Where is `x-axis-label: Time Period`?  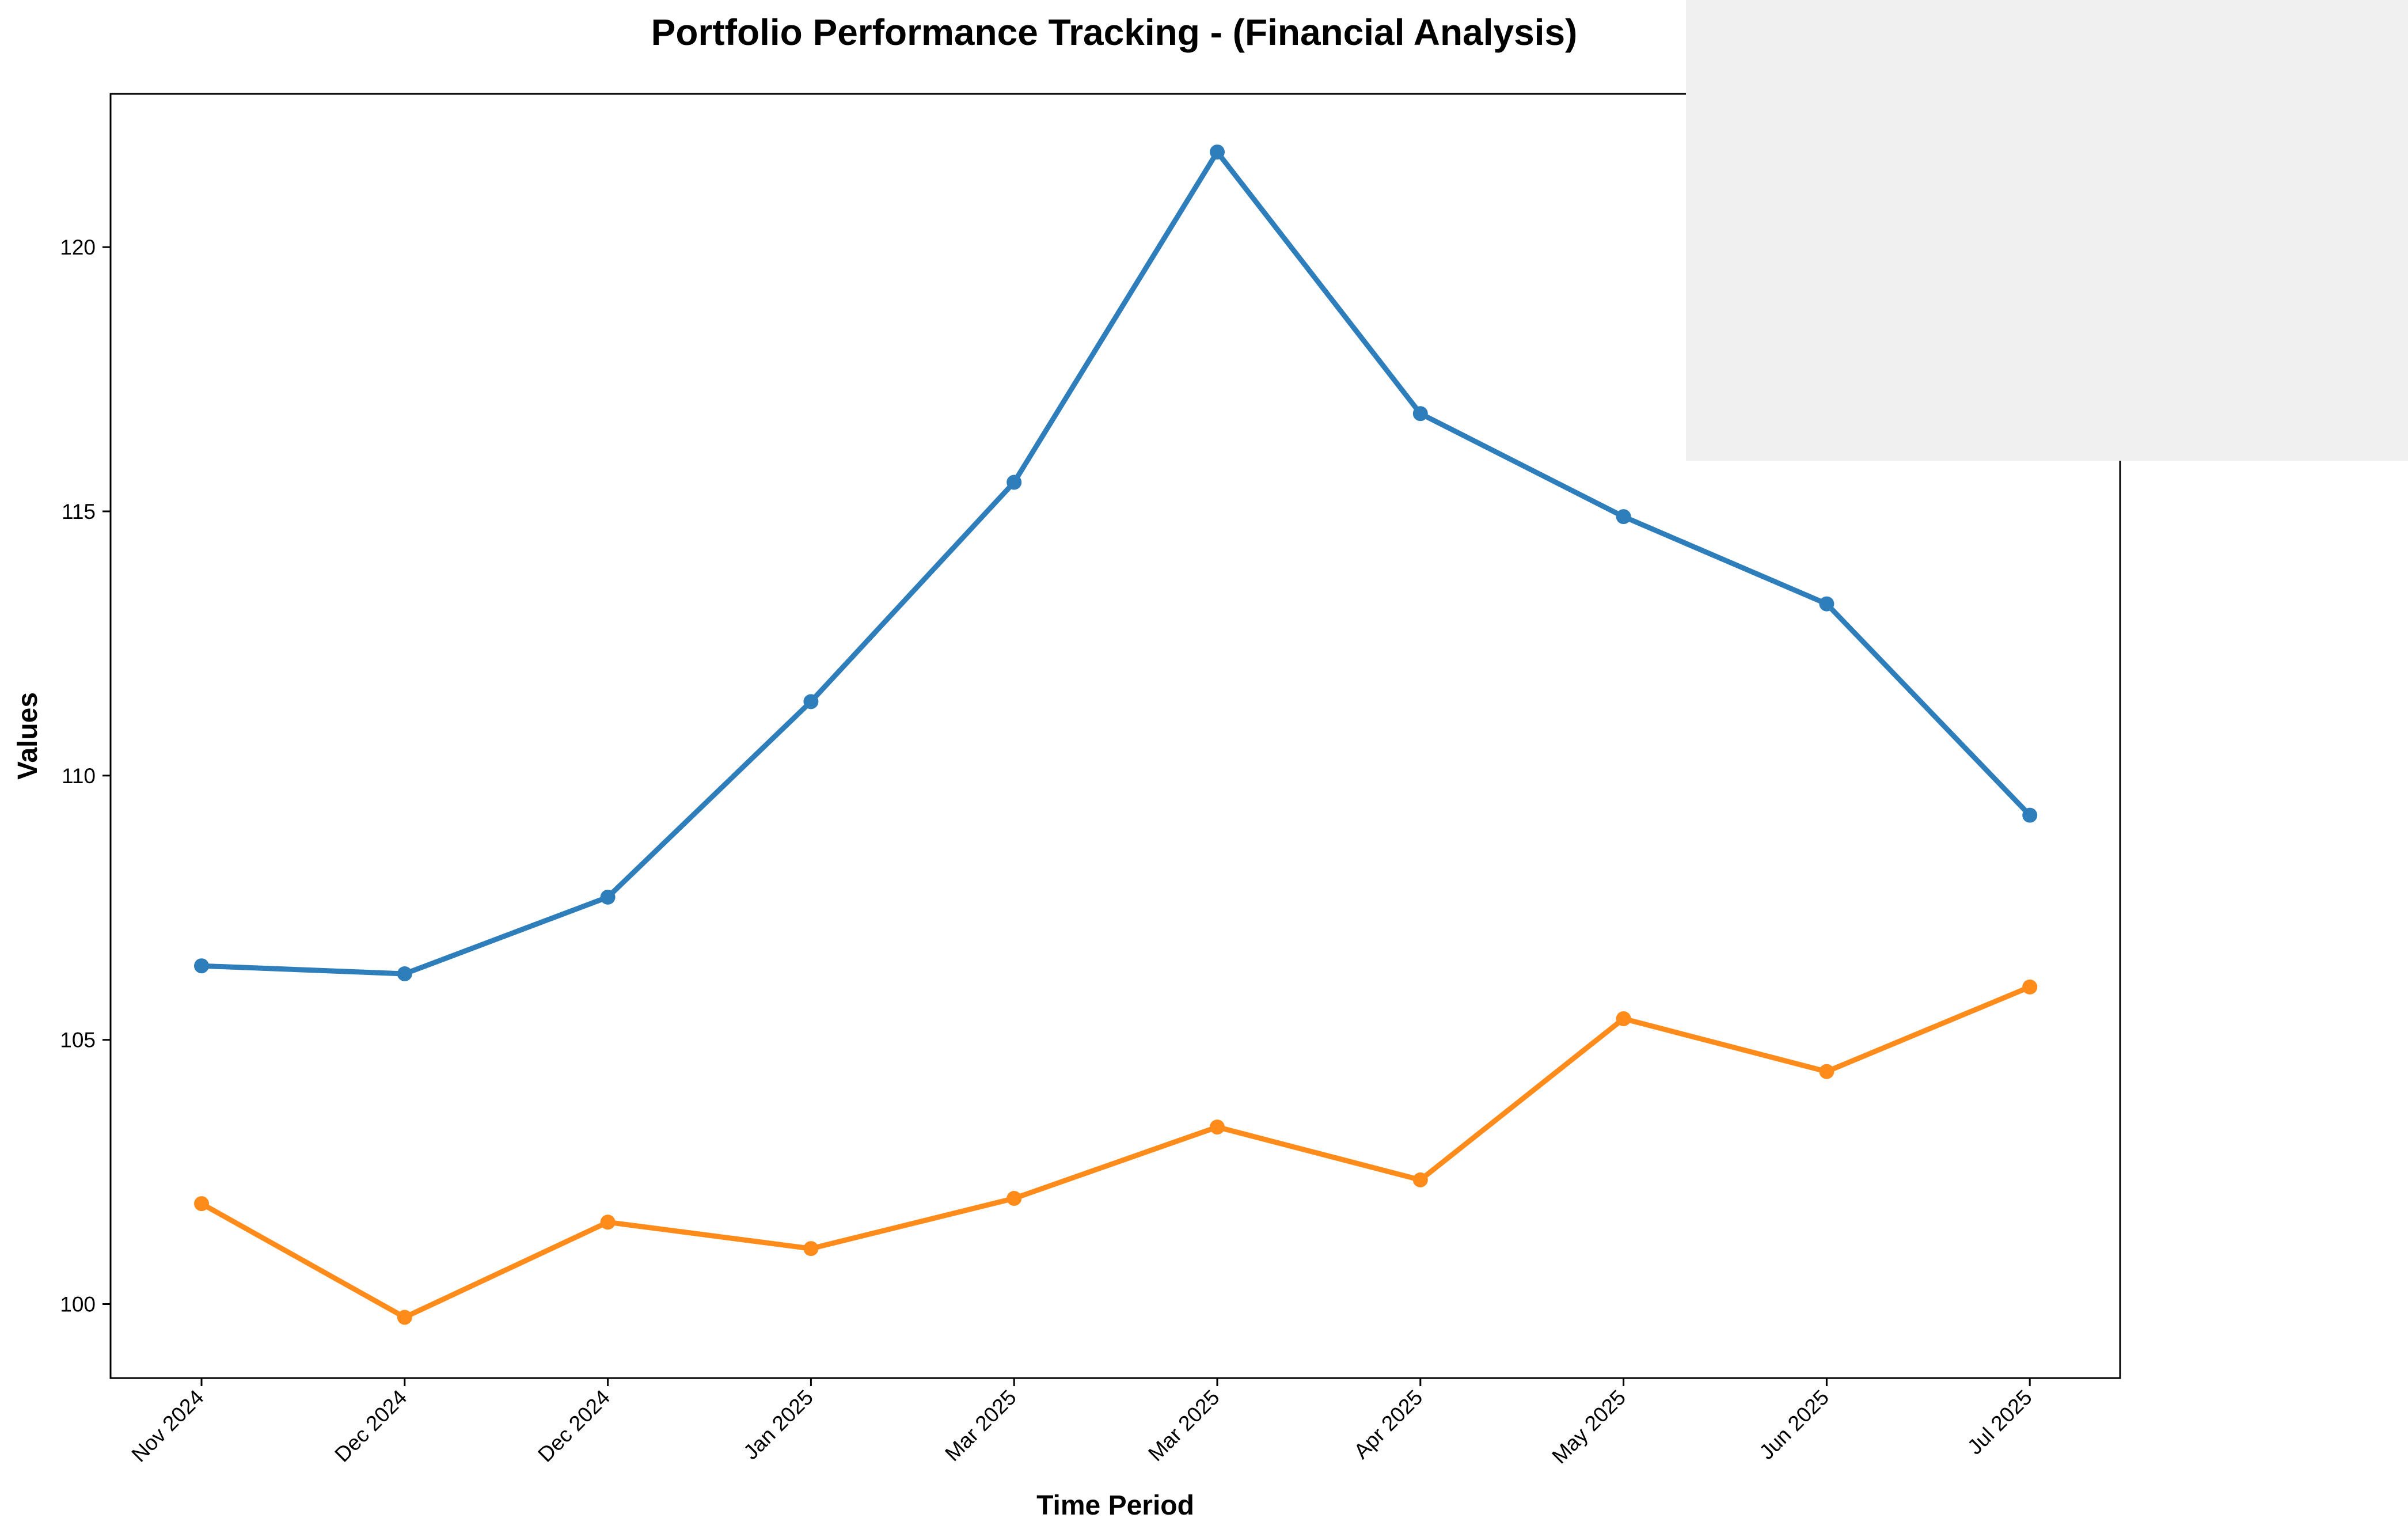 x-axis-label: Time Period is located at coordinates (1115, 1505).